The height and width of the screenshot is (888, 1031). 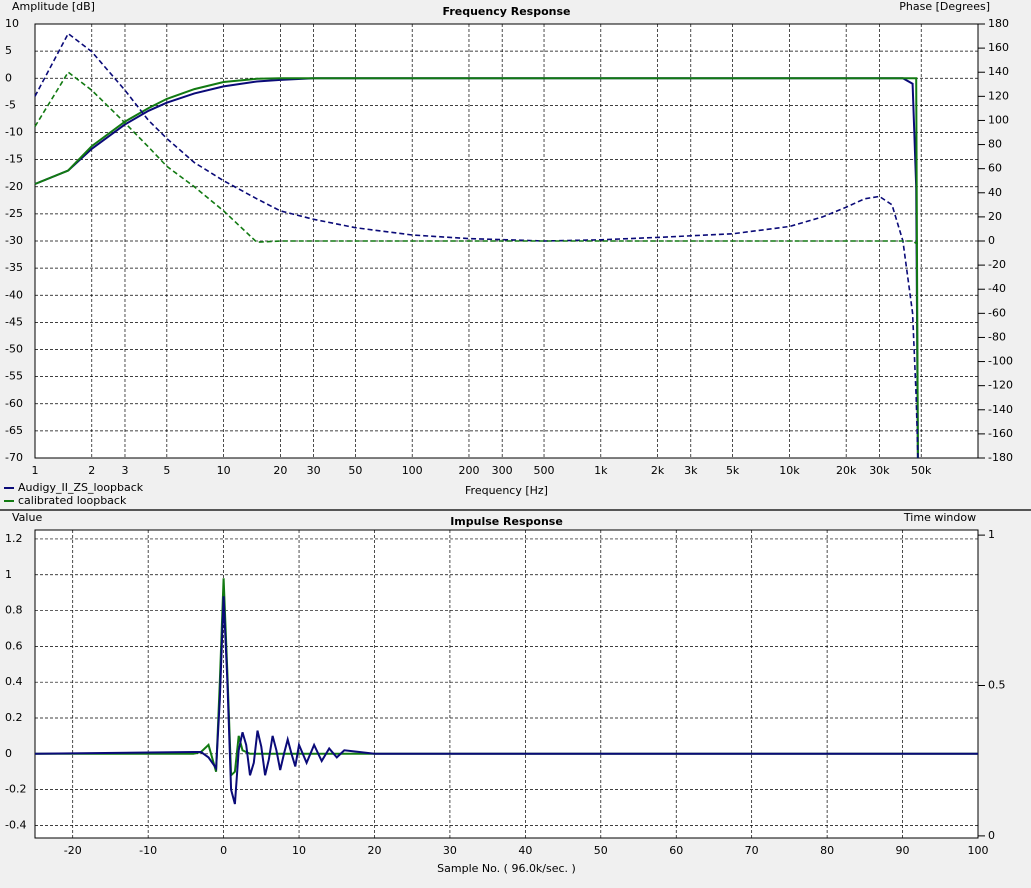 What do you see at coordinates (91, 470) in the screenshot?
I see `x-tick-label: 2` at bounding box center [91, 470].